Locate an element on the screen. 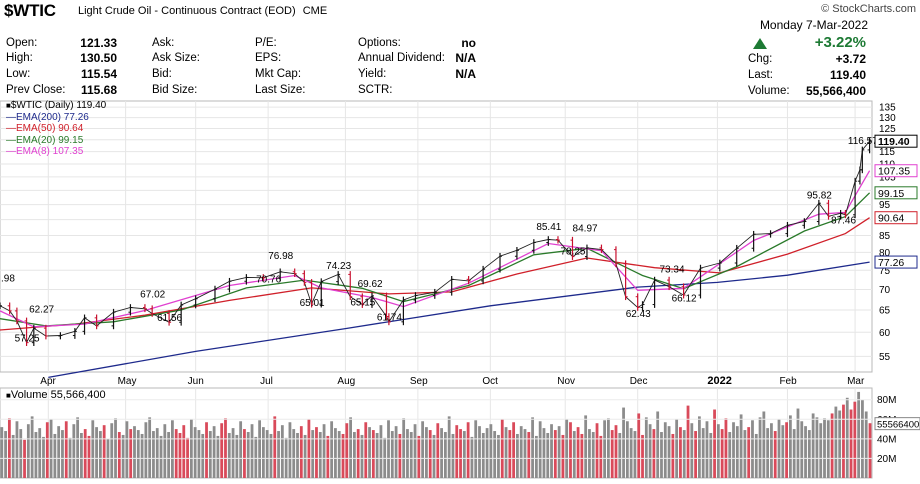  exchange-label: CME is located at coordinates (315, 11).